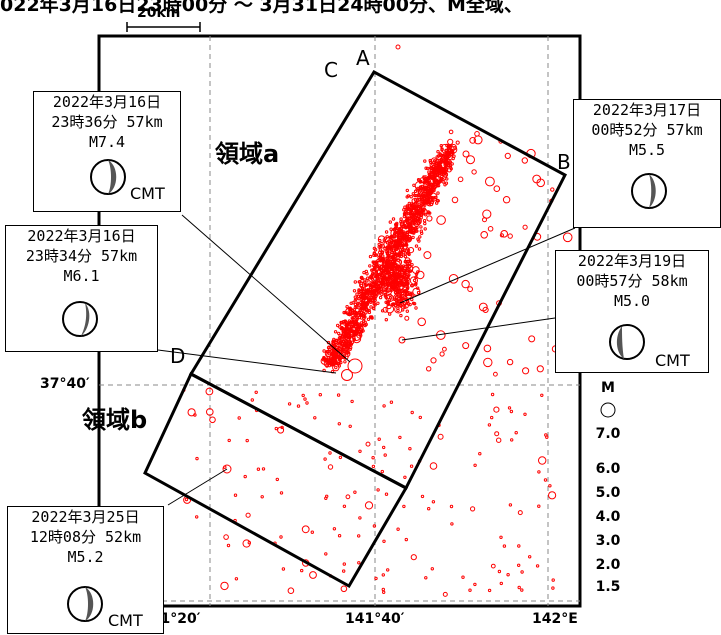 The image size is (721, 635). What do you see at coordinates (608, 505) in the screenshot?
I see `legend-spacer` at bounding box center [608, 505].